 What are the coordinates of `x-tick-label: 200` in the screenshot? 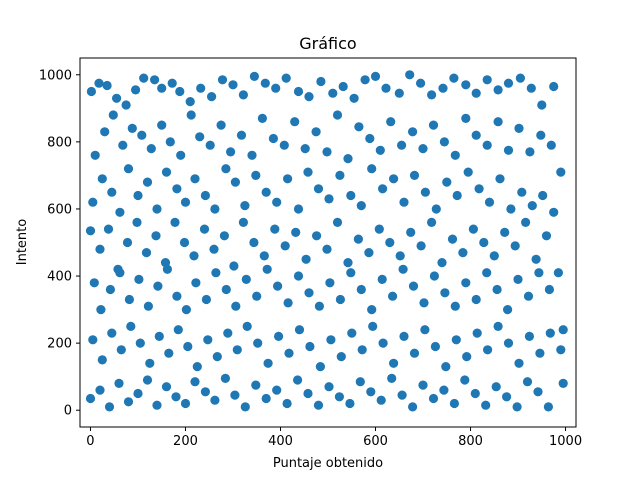 It's located at (185, 441).